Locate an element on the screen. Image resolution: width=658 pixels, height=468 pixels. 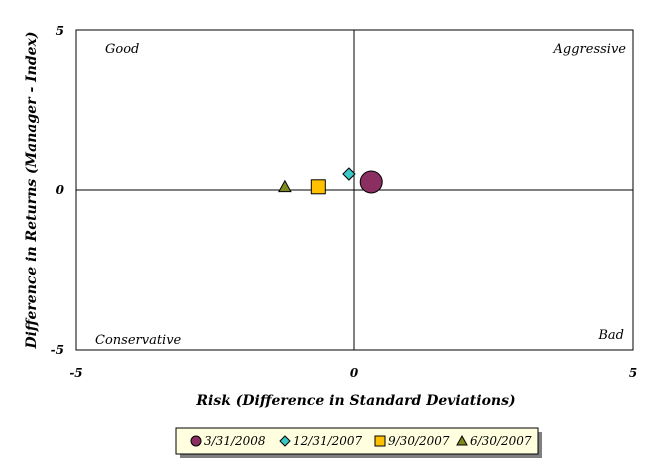
legend-label: 6/30/2007 is located at coordinates (501, 441).